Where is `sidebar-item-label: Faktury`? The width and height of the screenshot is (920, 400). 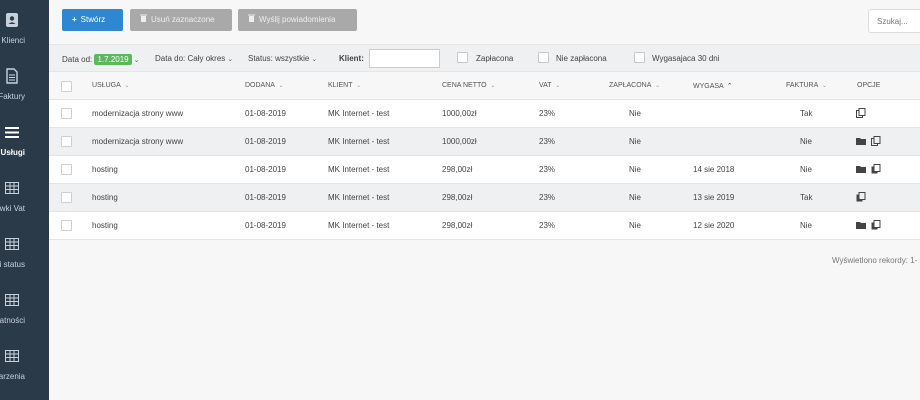
sidebar-item-label: Faktury is located at coordinates (12, 96).